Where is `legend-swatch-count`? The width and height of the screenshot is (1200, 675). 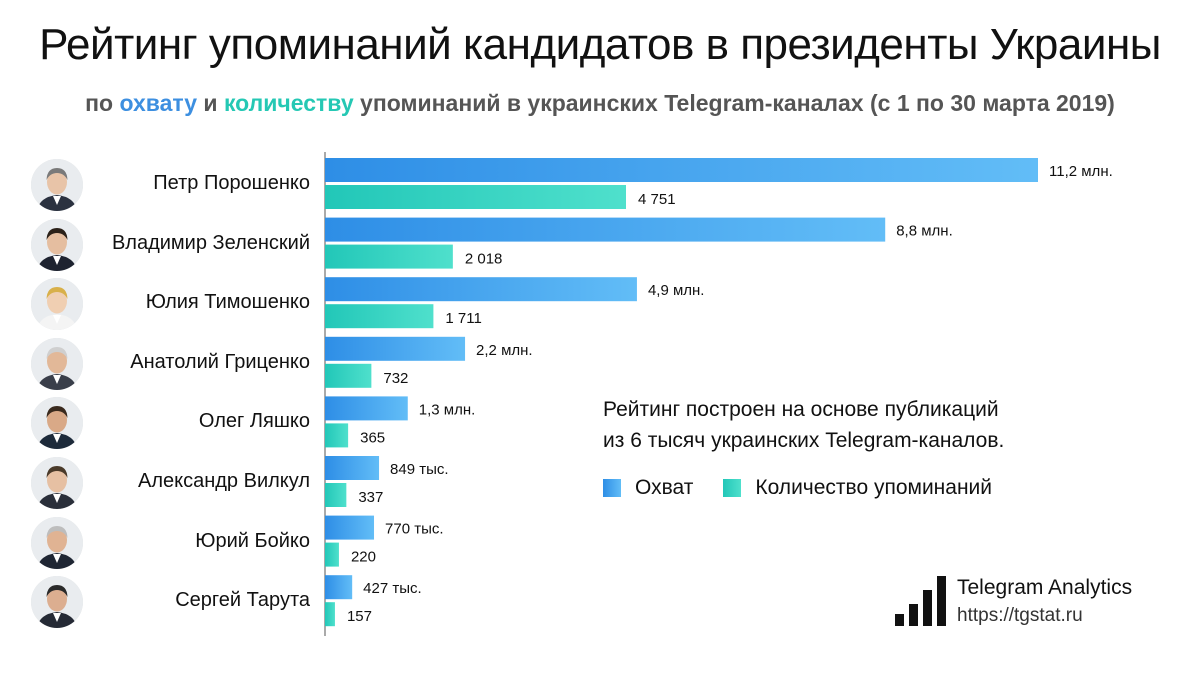 legend-swatch-count is located at coordinates (732, 488).